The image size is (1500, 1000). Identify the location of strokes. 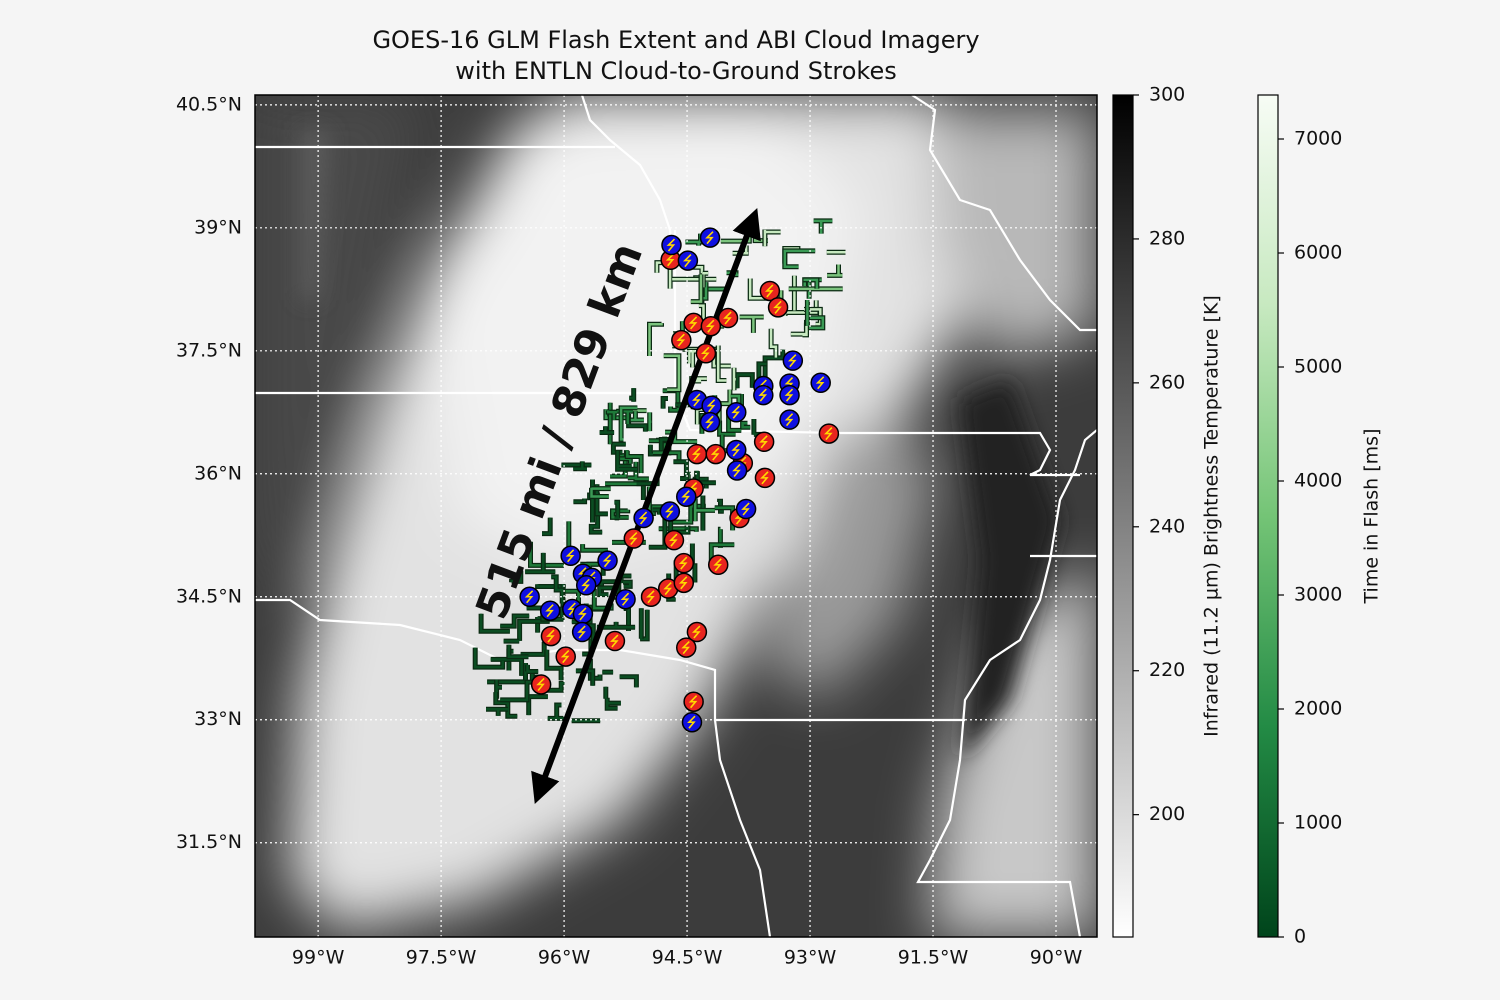
(679, 480).